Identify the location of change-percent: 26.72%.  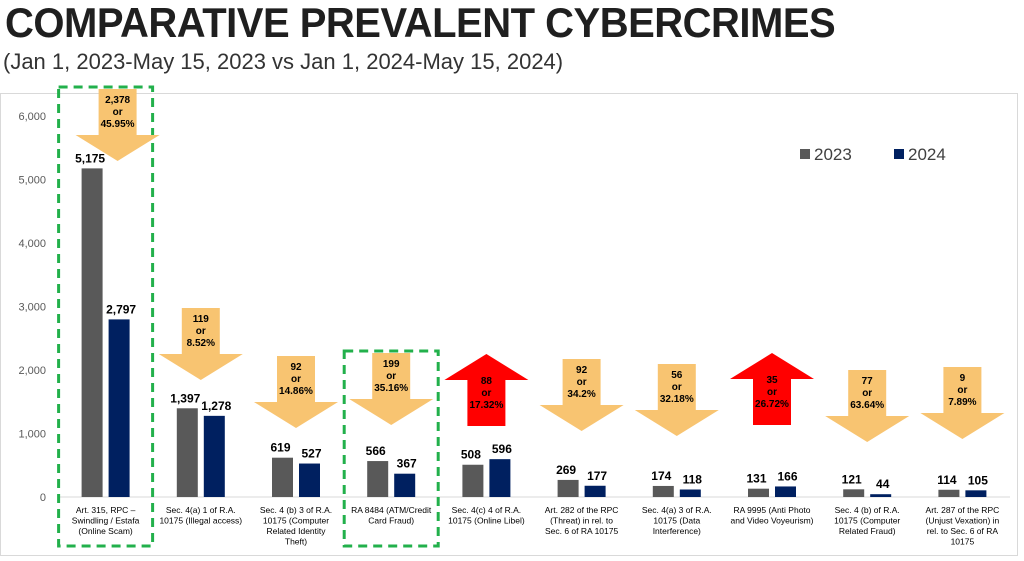
(772, 404).